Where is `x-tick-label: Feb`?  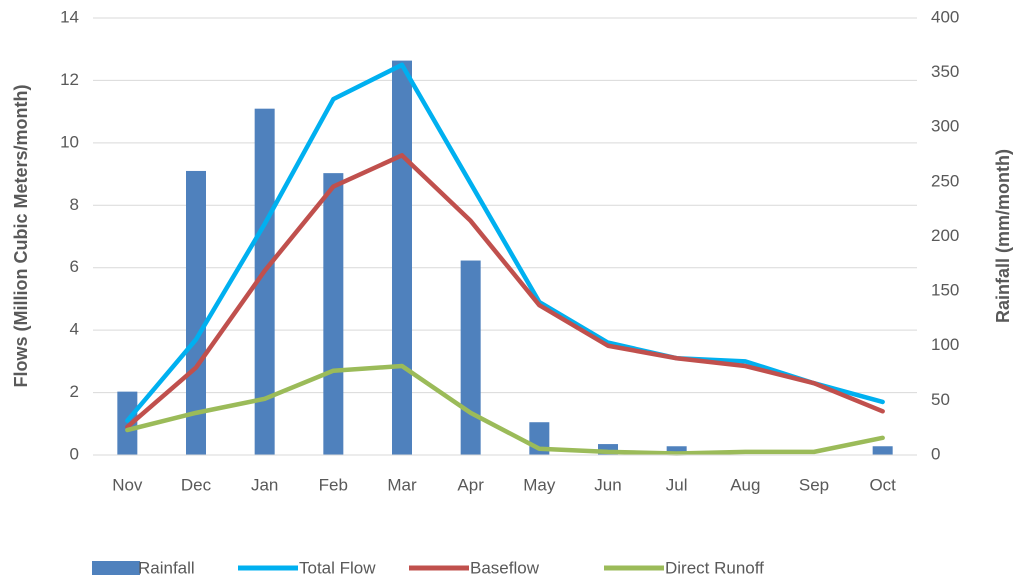
x-tick-label: Feb is located at coordinates (333, 484).